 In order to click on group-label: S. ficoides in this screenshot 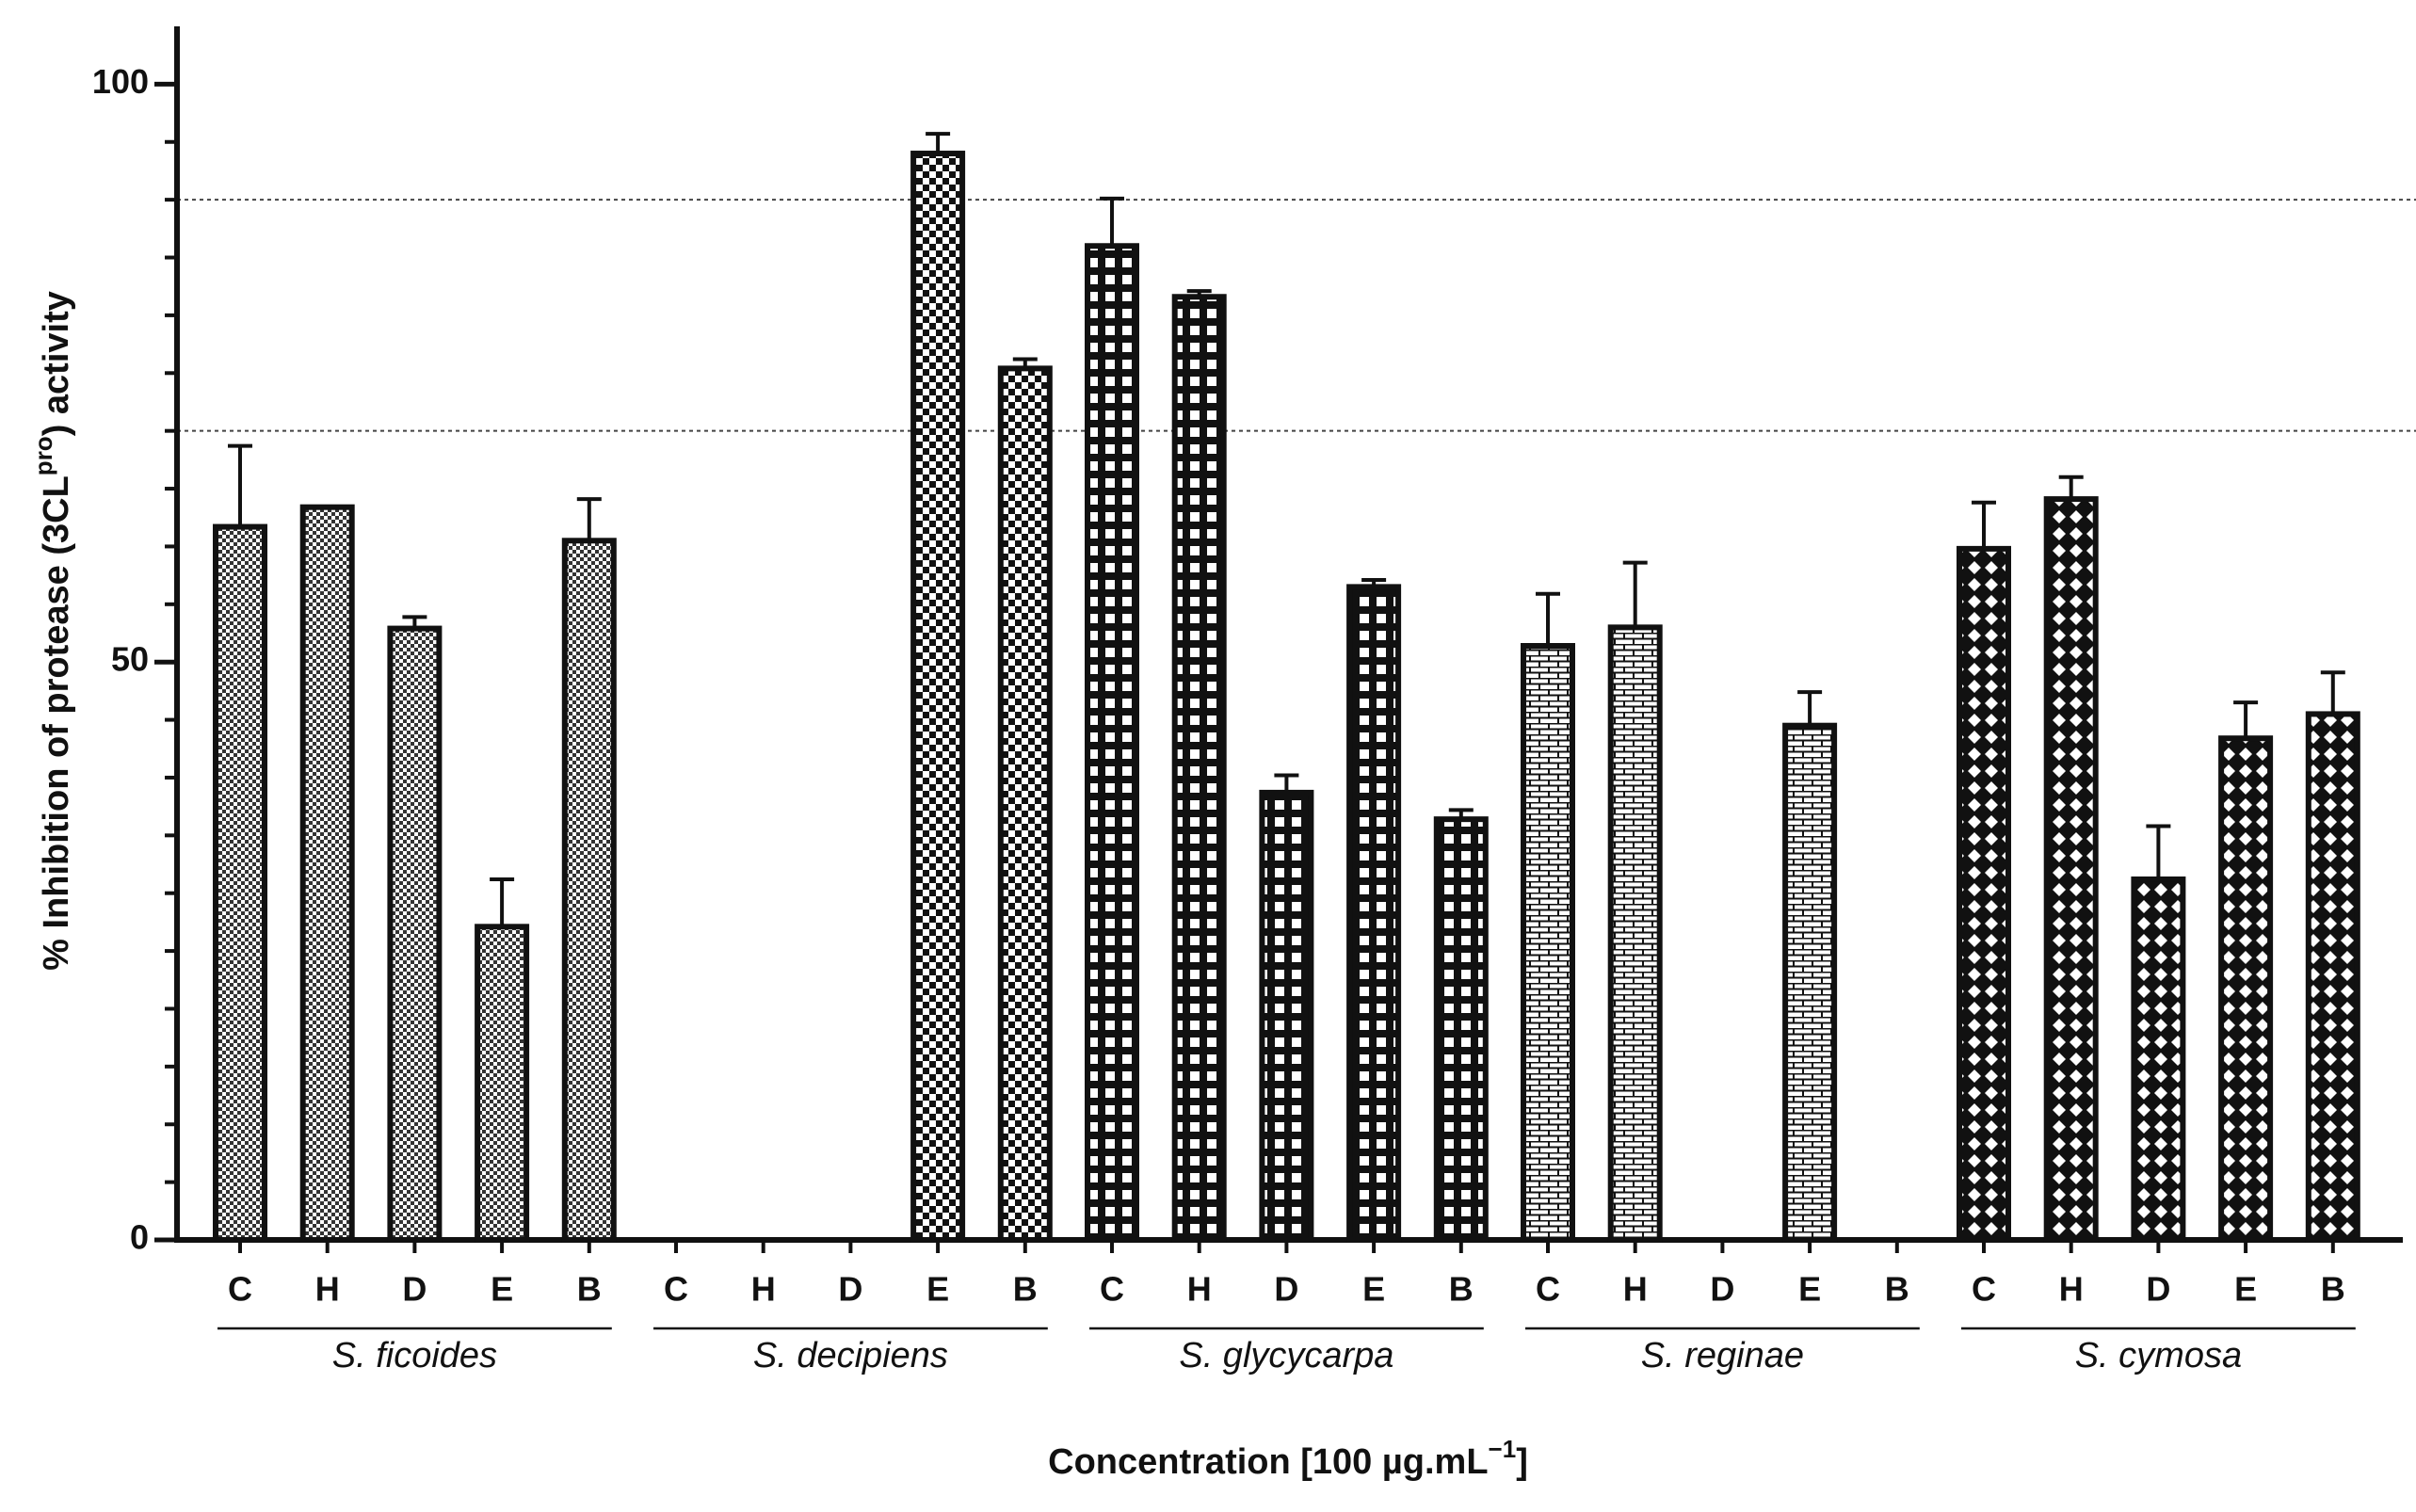, I will do `click(414, 1355)`.